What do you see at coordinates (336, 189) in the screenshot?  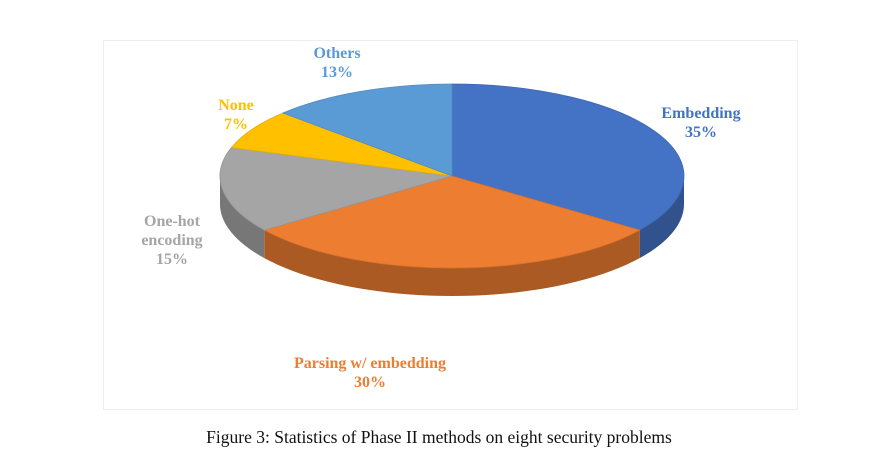 I see `pie-slice-one-hot-encoding` at bounding box center [336, 189].